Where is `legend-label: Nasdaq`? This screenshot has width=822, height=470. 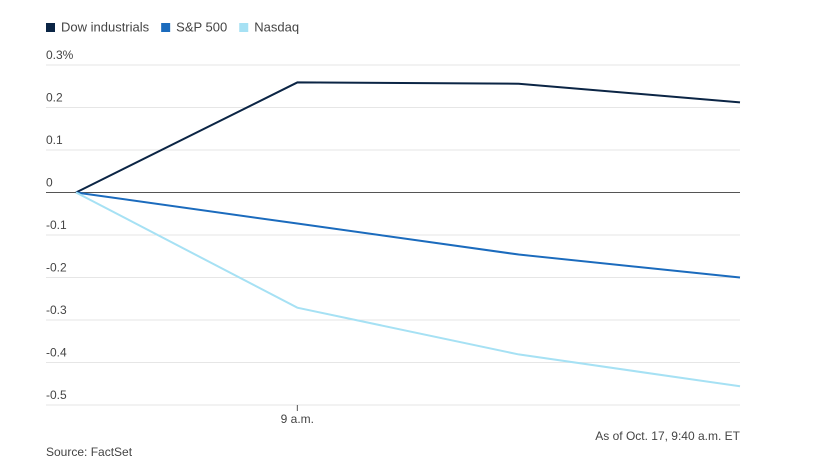
legend-label: Nasdaq is located at coordinates (276, 26).